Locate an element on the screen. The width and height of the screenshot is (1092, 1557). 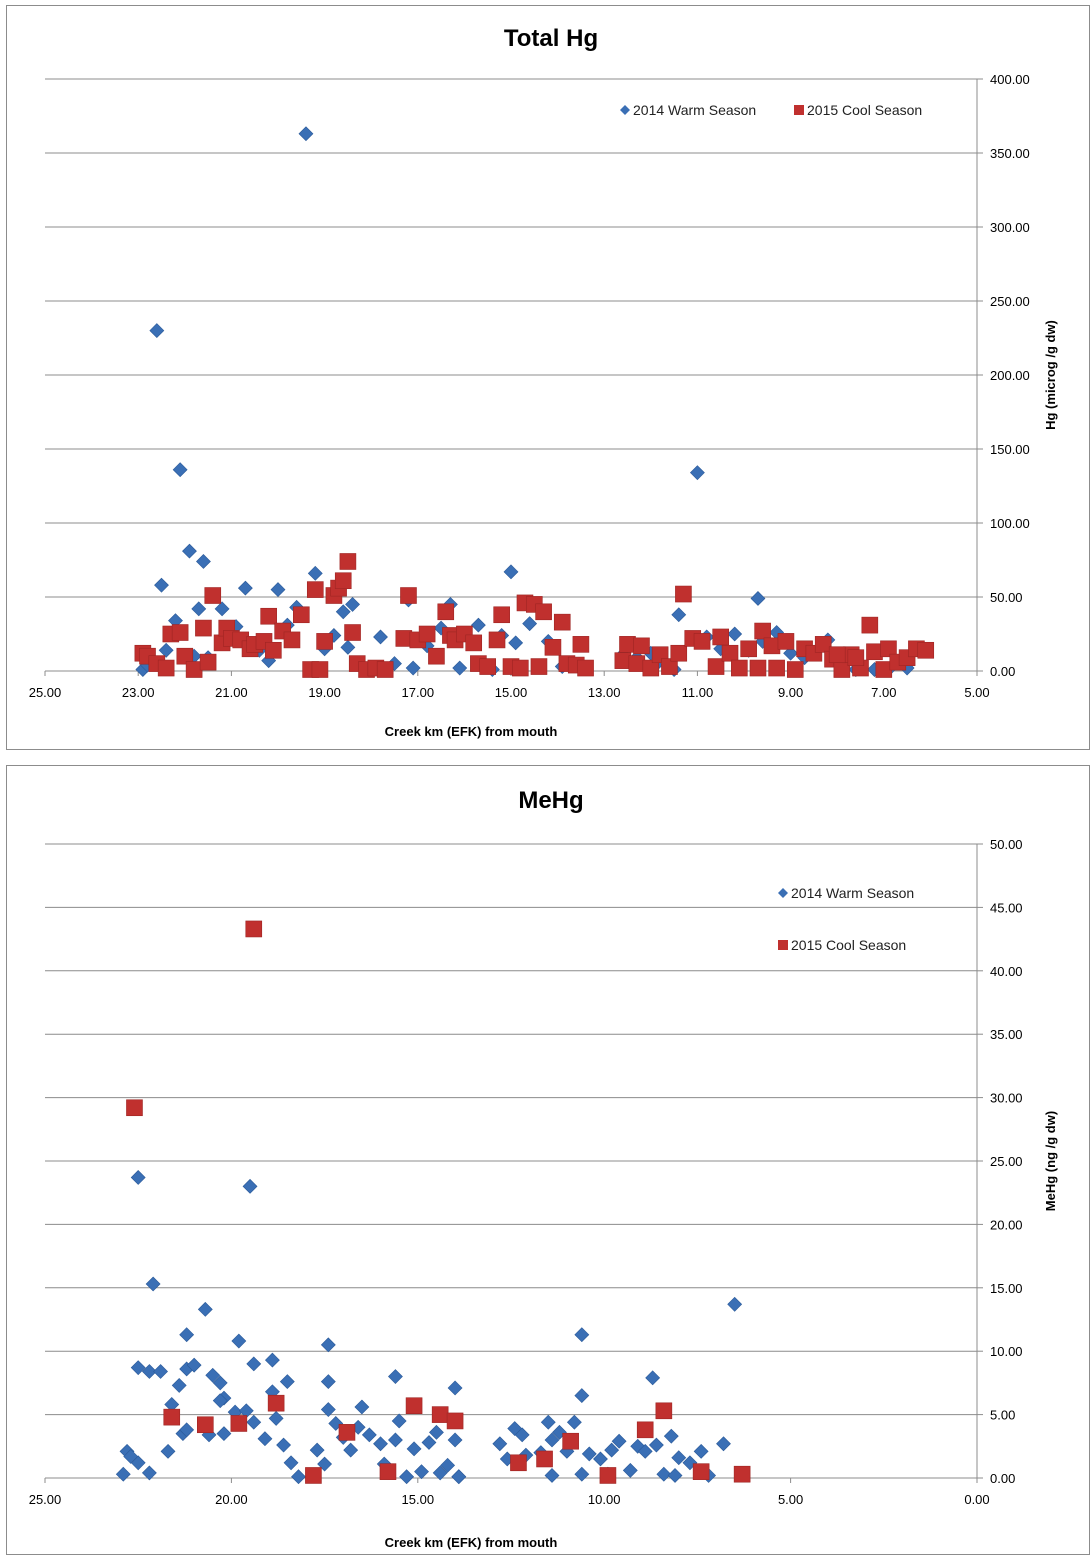
mehg-series-warm-2014 is located at coordinates (429, 1327).